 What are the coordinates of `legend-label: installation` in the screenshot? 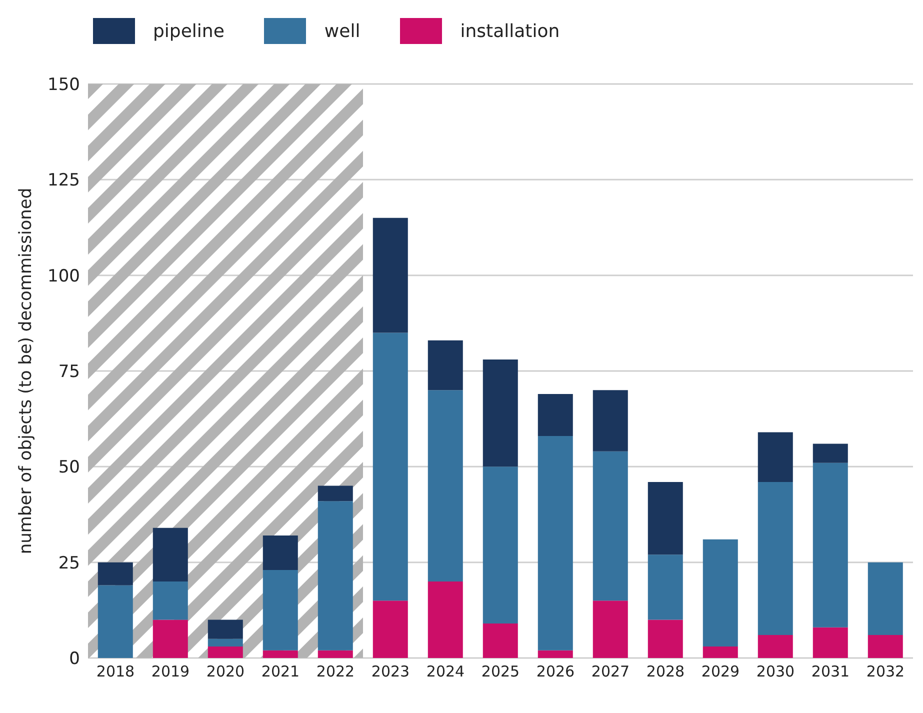 It's located at (510, 31).